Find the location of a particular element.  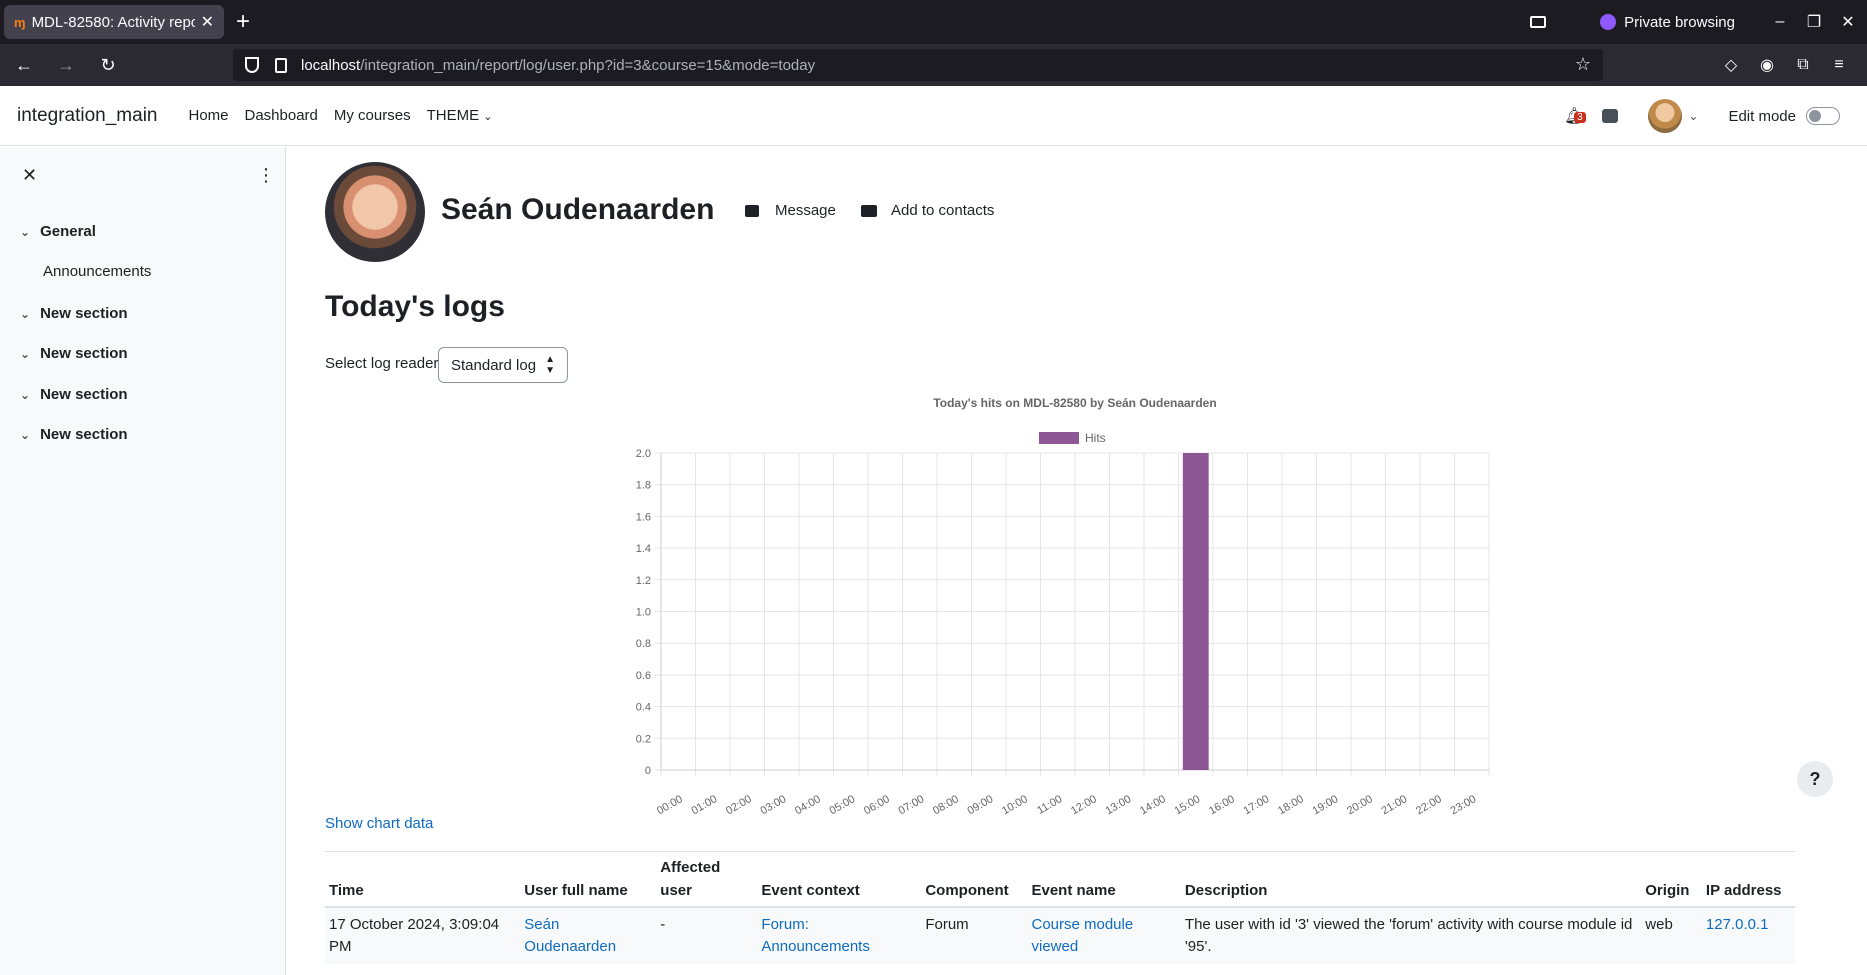

legend-swatch is located at coordinates (1059, 438).